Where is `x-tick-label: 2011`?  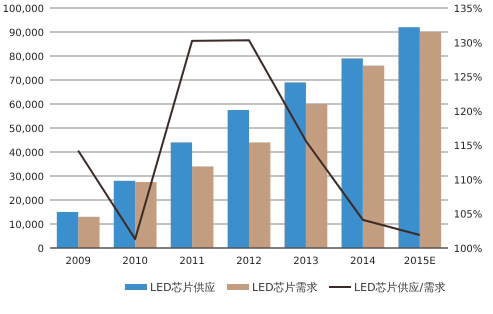 x-tick-label: 2011 is located at coordinates (192, 261).